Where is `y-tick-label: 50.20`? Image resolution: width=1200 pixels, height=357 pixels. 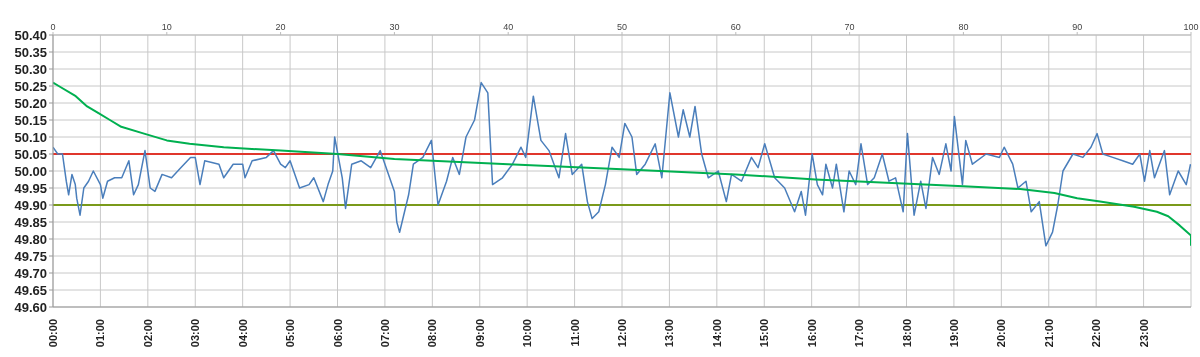 y-tick-label: 50.20 is located at coordinates (30, 103).